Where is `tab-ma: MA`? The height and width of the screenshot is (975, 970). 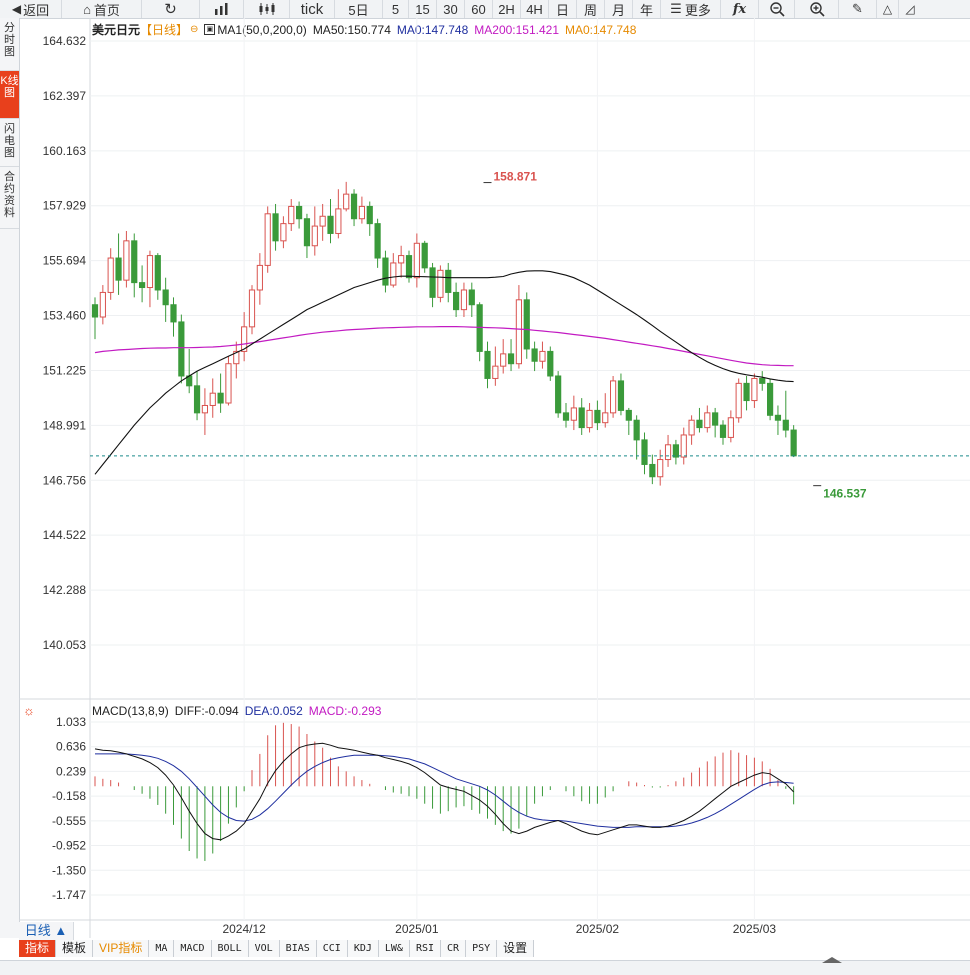
tab-ma: MA is located at coordinates (162, 948).